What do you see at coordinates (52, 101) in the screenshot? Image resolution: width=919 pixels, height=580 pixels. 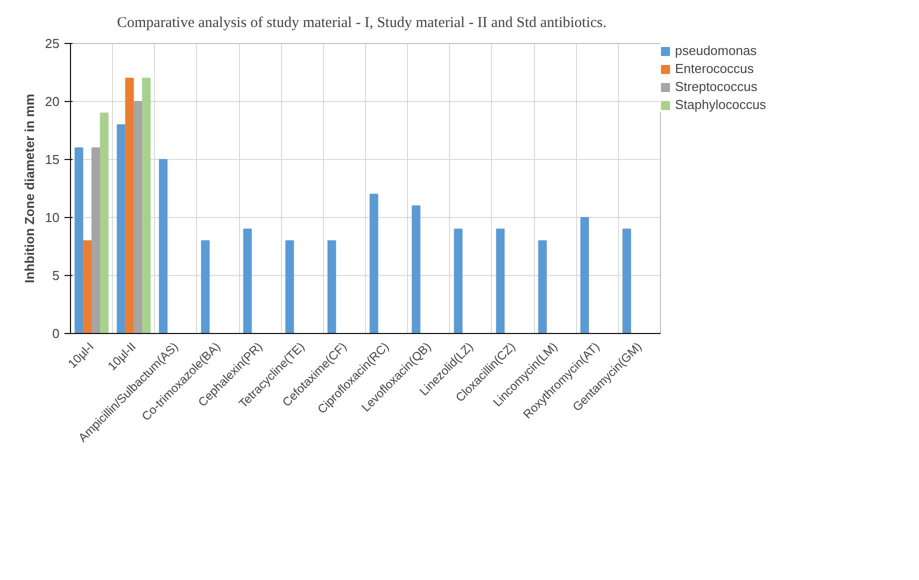 I see `y-tick-label: 20` at bounding box center [52, 101].